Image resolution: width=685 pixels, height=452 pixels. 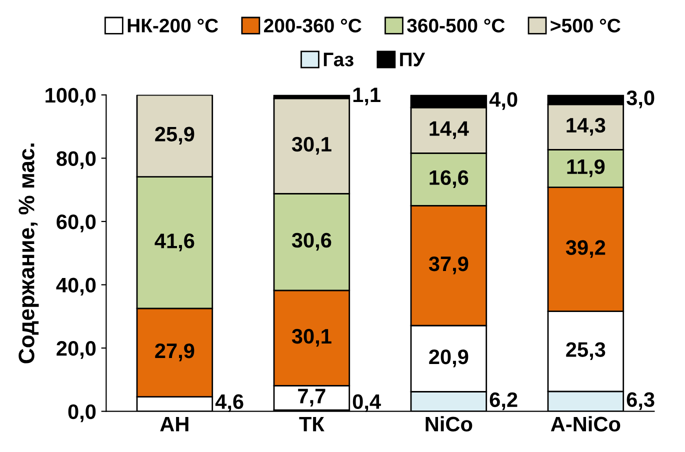 What do you see at coordinates (449, 179) in the screenshot?
I see `data-label: 16,6` at bounding box center [449, 179].